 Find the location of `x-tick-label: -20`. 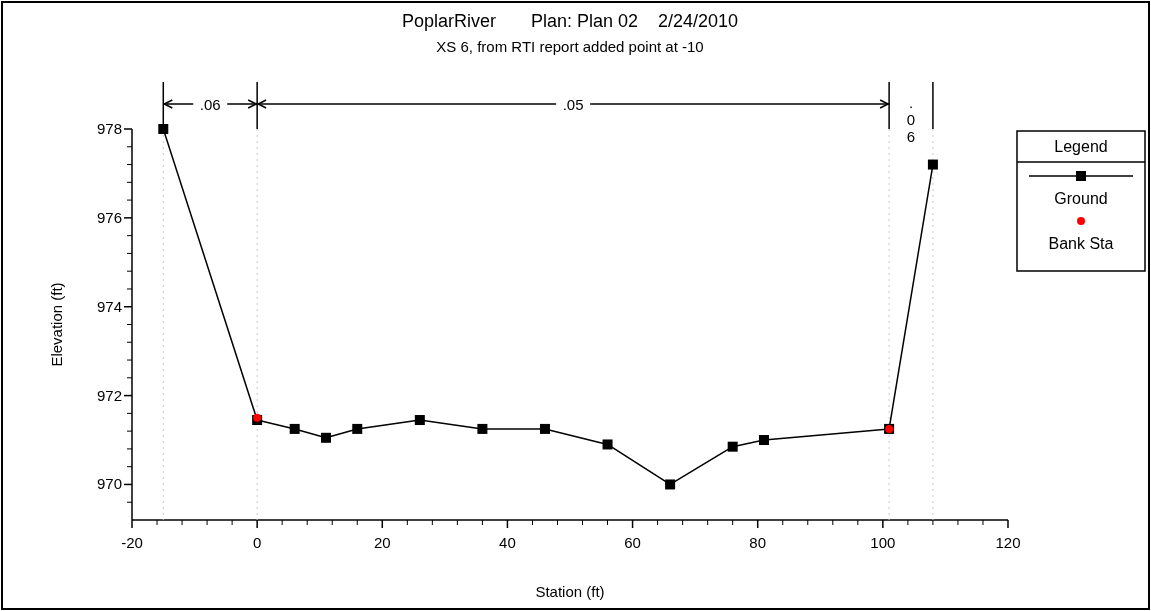

x-tick-label: -20 is located at coordinates (132, 542).